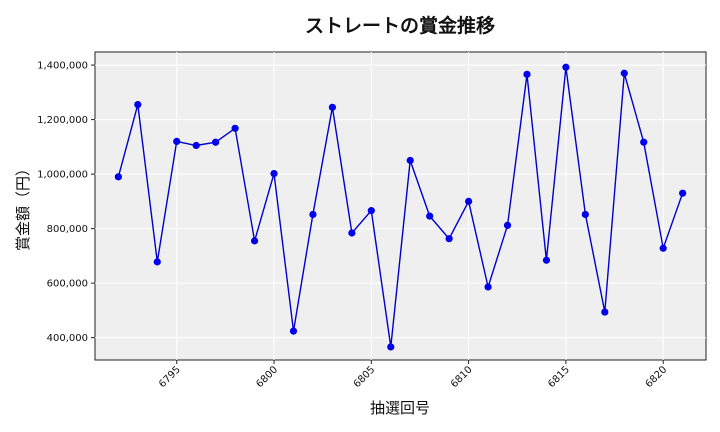  Describe the element at coordinates (67, 338) in the screenshot. I see `y-tick-label: 400,000` at that location.